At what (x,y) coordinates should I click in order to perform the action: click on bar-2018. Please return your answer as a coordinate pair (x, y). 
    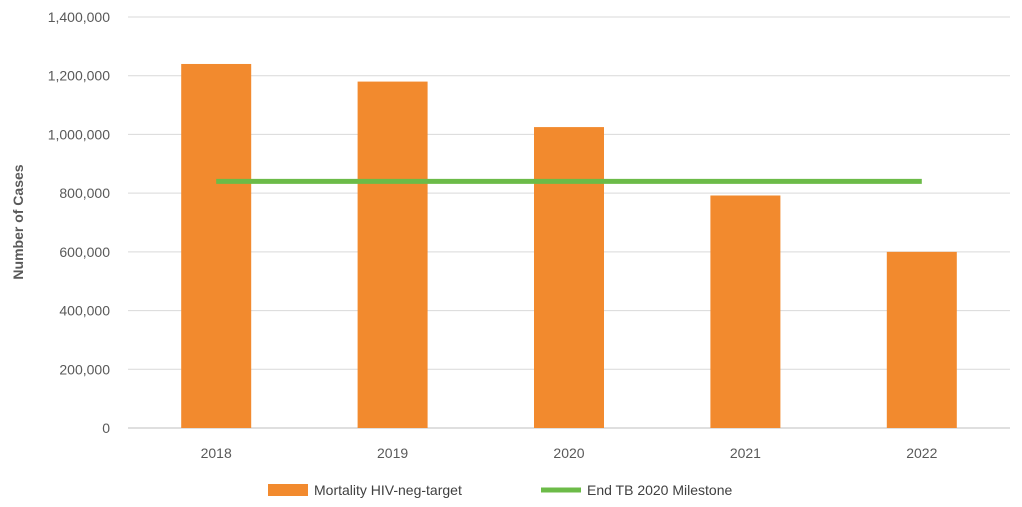
    Looking at the image, I should click on (216, 246).